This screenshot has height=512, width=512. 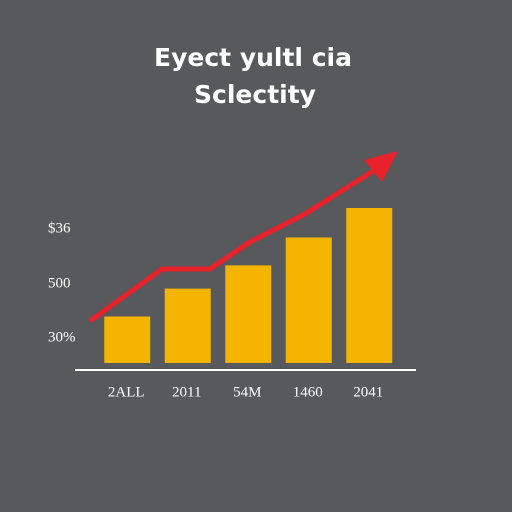 I want to click on x-tick-label: 1460, so click(x=308, y=392).